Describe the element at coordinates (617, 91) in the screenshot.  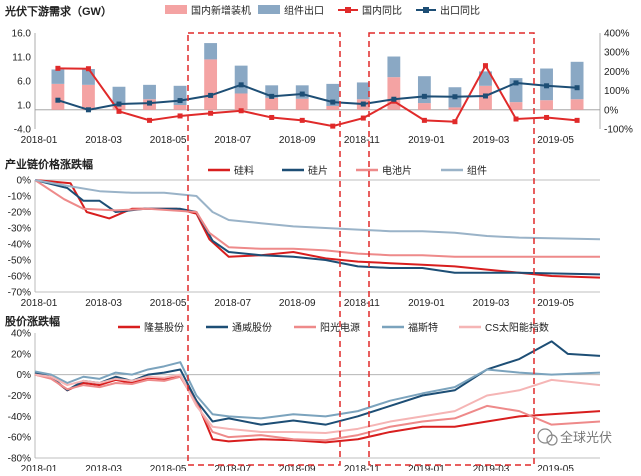
I see `y-right-tick-label: 100%` at that location.